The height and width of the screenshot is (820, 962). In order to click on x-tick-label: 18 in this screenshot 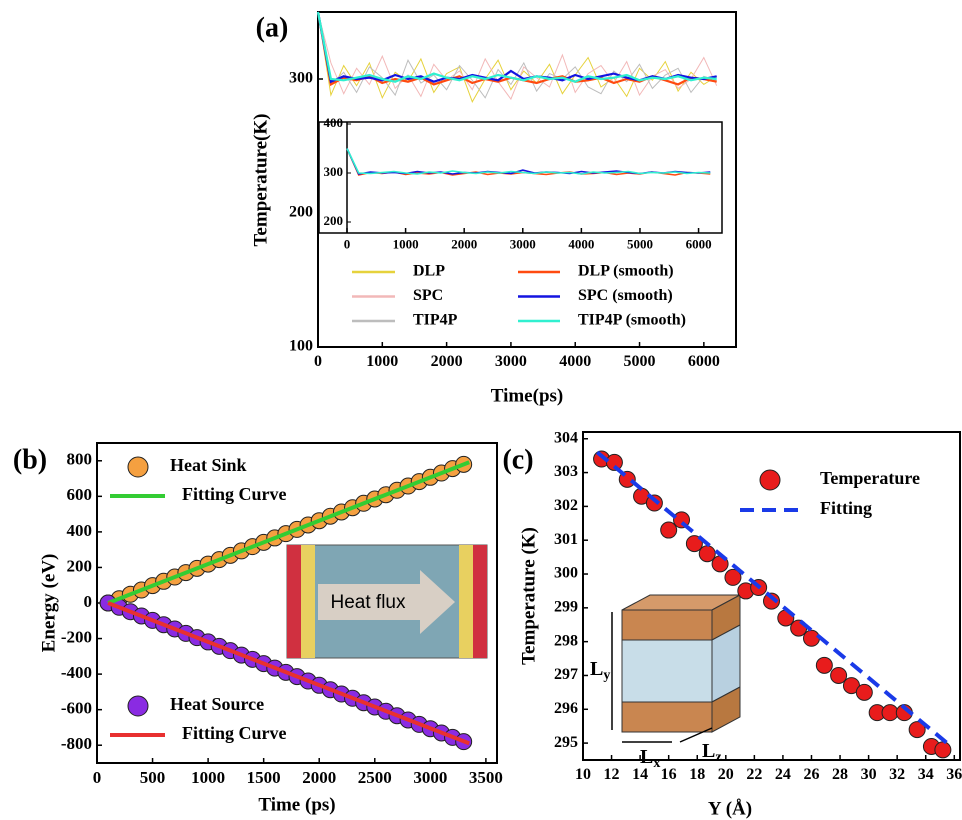, I will do `click(697, 774)`.